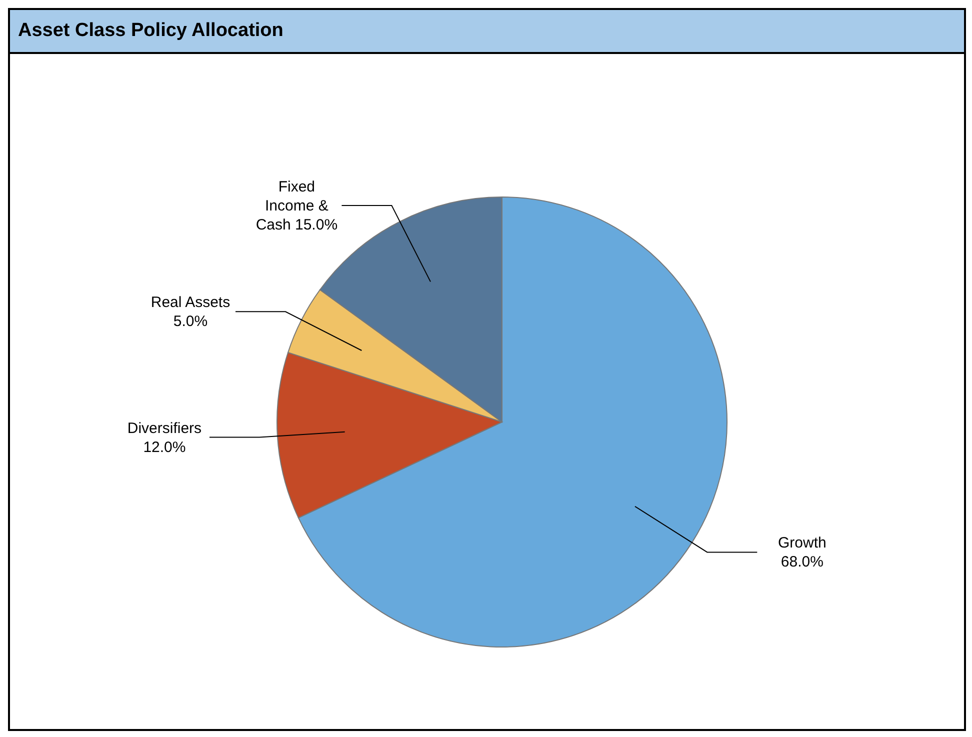  Describe the element at coordinates (487, 32) in the screenshot. I see `chart-title: Asset Class Policy Allocation` at that location.